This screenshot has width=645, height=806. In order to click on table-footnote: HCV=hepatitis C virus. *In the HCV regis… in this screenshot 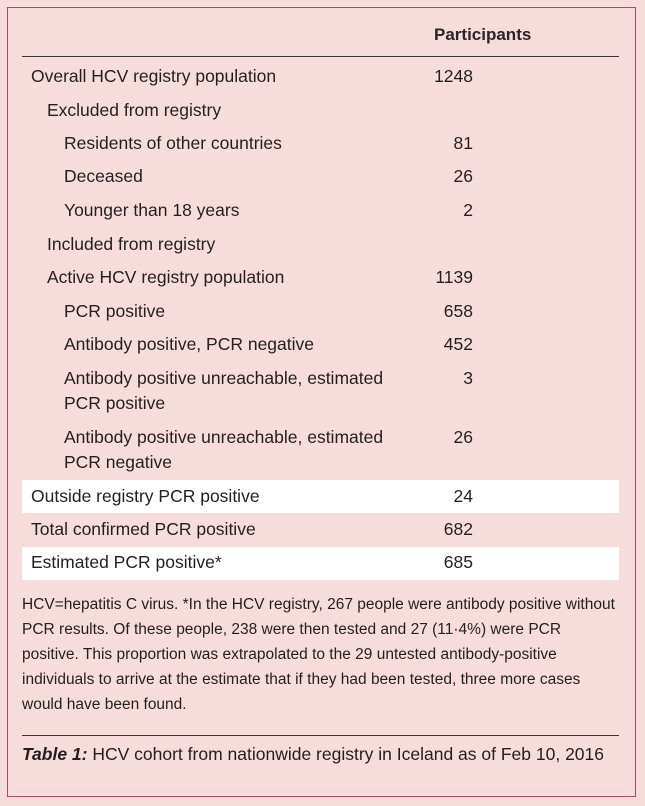, I will do `click(318, 654)`.